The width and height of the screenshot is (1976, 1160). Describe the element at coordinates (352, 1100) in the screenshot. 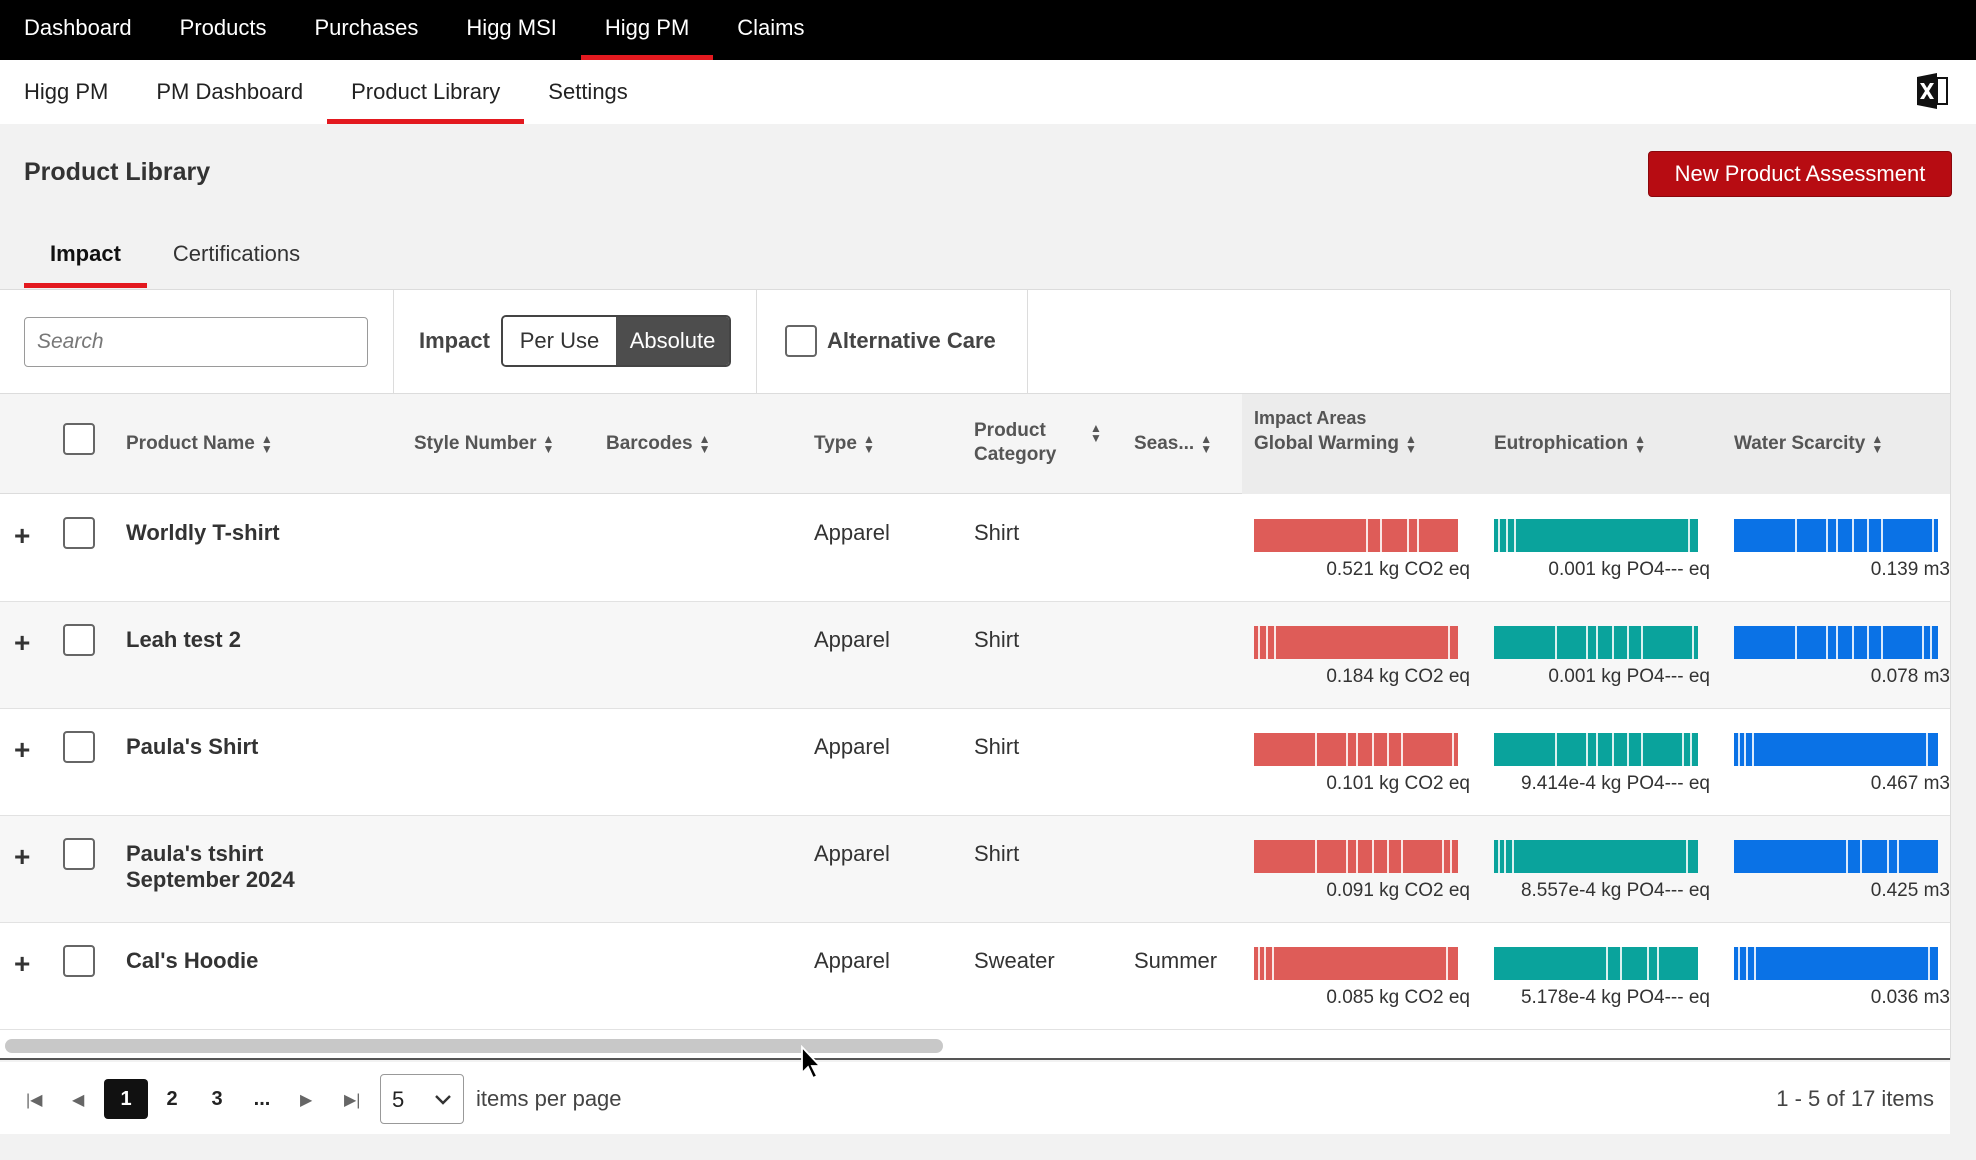

I see `last-page-icon: ▶|` at that location.